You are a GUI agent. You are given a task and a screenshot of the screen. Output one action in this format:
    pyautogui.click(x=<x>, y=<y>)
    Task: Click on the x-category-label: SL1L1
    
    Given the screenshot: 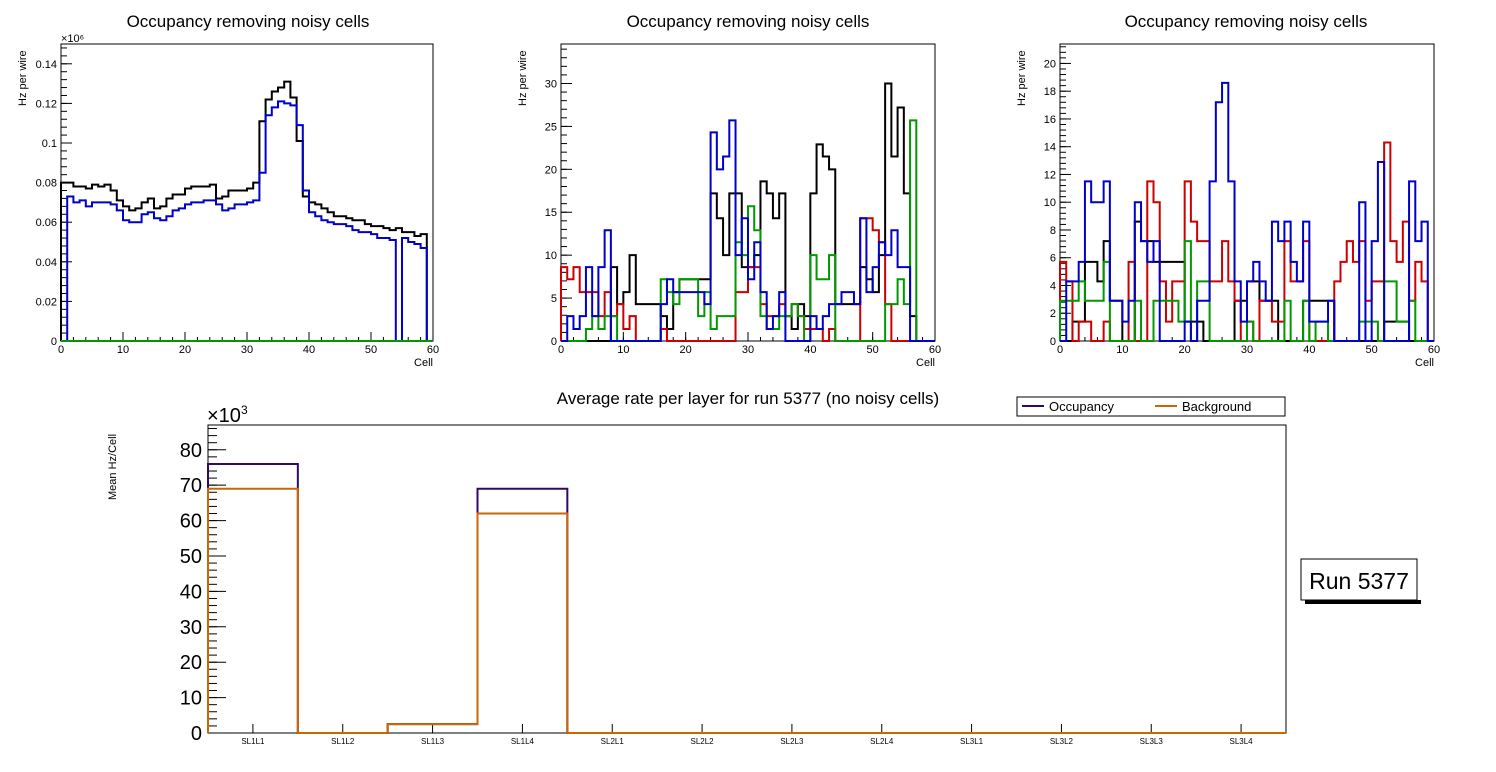 What is the action you would take?
    pyautogui.click(x=253, y=741)
    